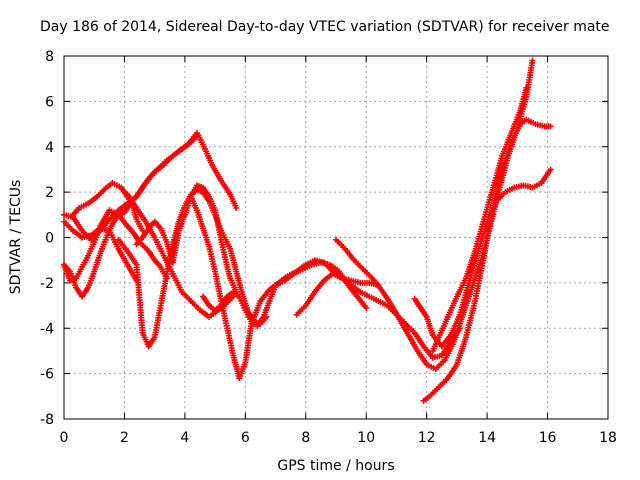  What do you see at coordinates (305, 438) in the screenshot?
I see `x-tick-label: 8` at bounding box center [305, 438].